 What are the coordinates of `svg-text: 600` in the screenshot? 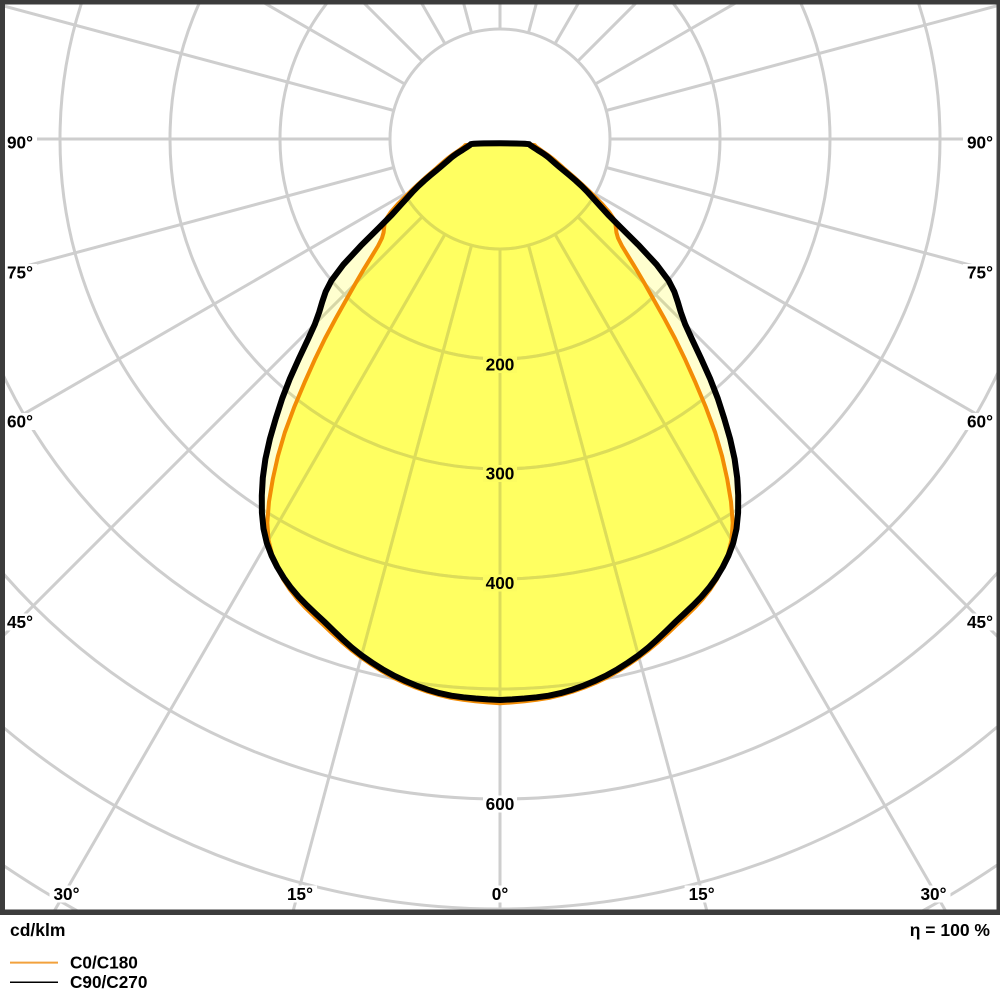 It's located at (500, 804).